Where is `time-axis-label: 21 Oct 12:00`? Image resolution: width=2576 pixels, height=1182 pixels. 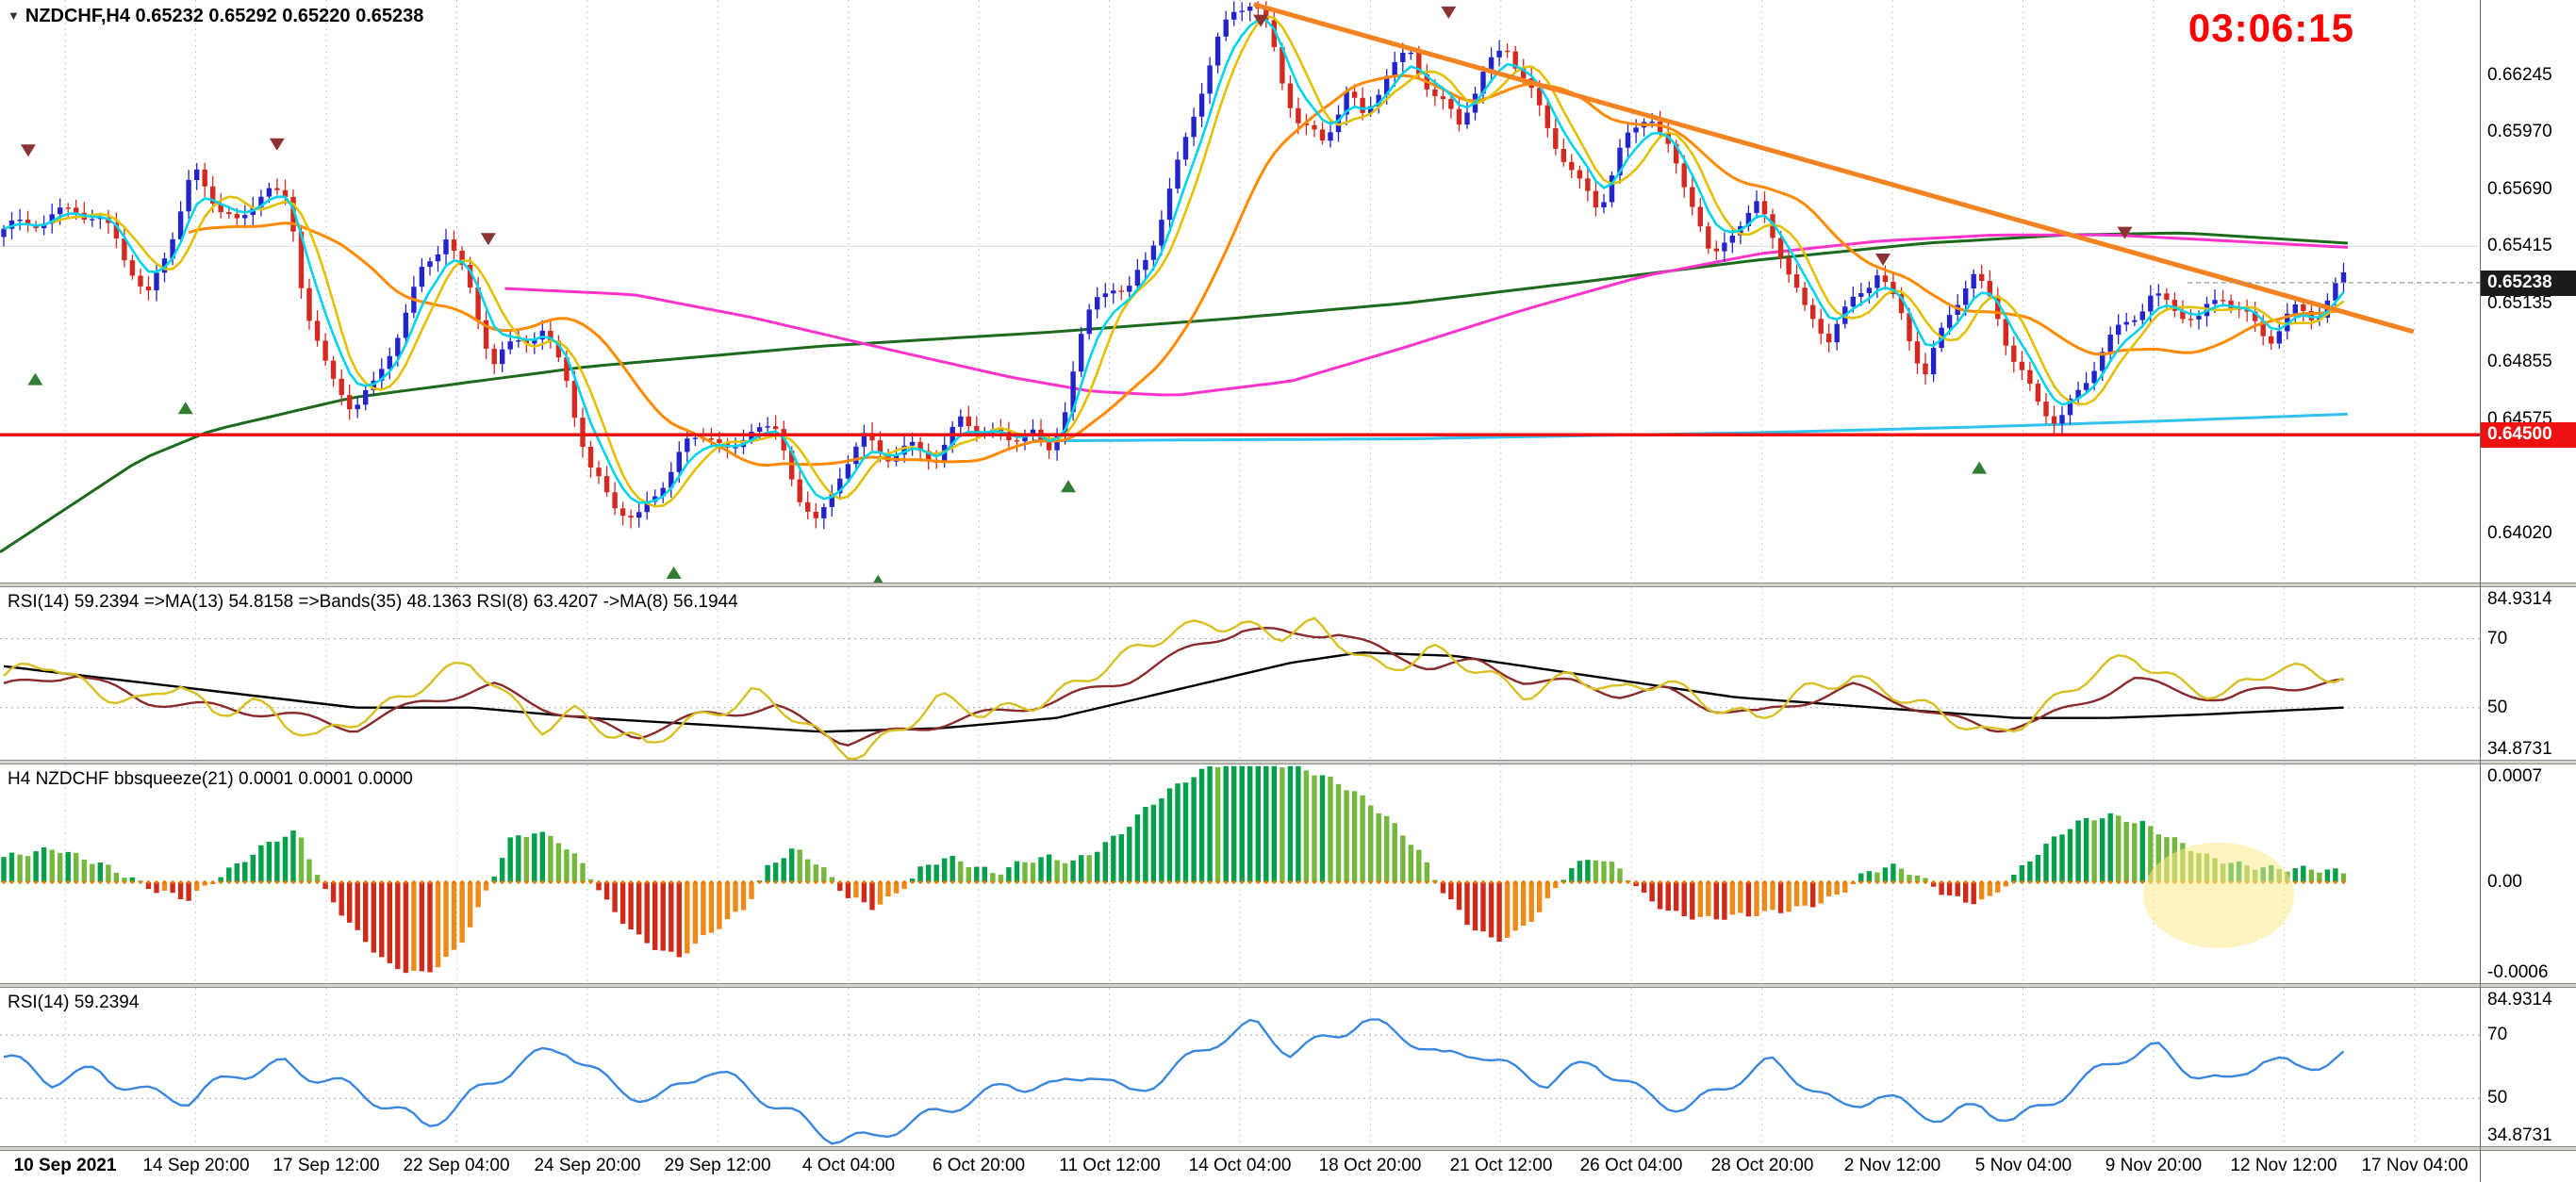 time-axis-label: 21 Oct 12:00 is located at coordinates (1501, 1165).